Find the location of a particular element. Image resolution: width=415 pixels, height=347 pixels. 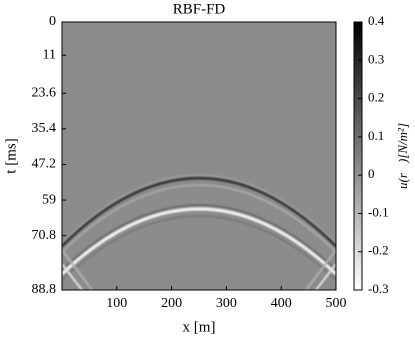

colorbar-tick-label: -0.2 is located at coordinates (378, 250).